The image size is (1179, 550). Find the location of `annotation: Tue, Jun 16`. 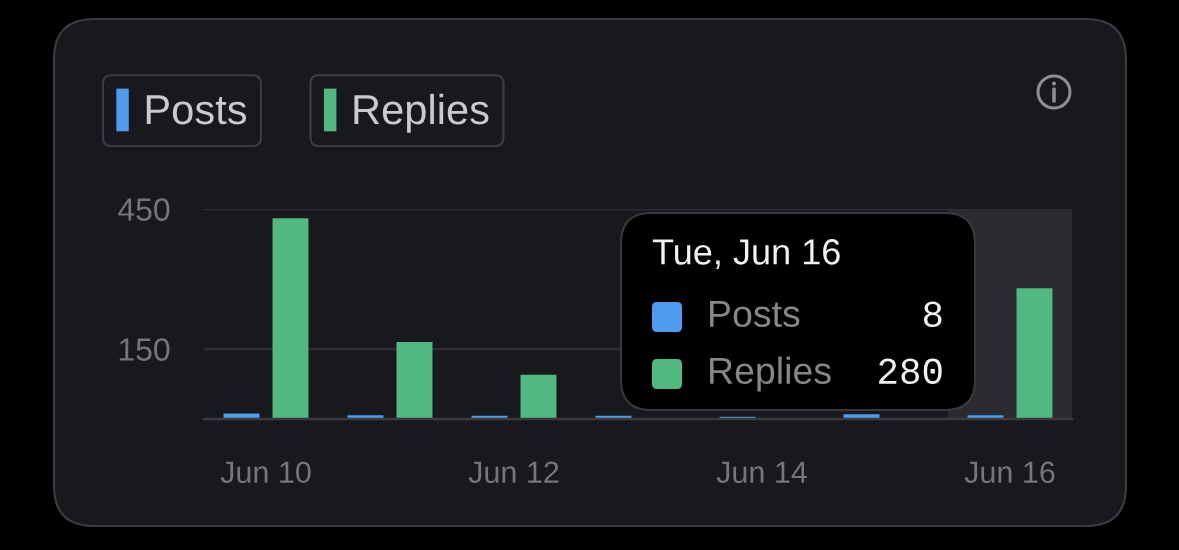

annotation: Tue, Jun 16 is located at coordinates (746, 254).